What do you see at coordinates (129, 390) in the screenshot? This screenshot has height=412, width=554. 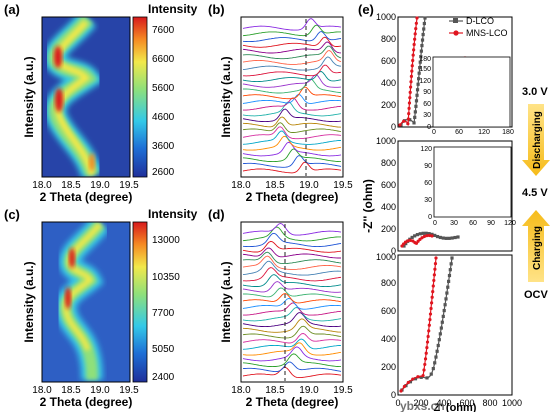 I see `x-tick-label: 19.5` at bounding box center [129, 390].